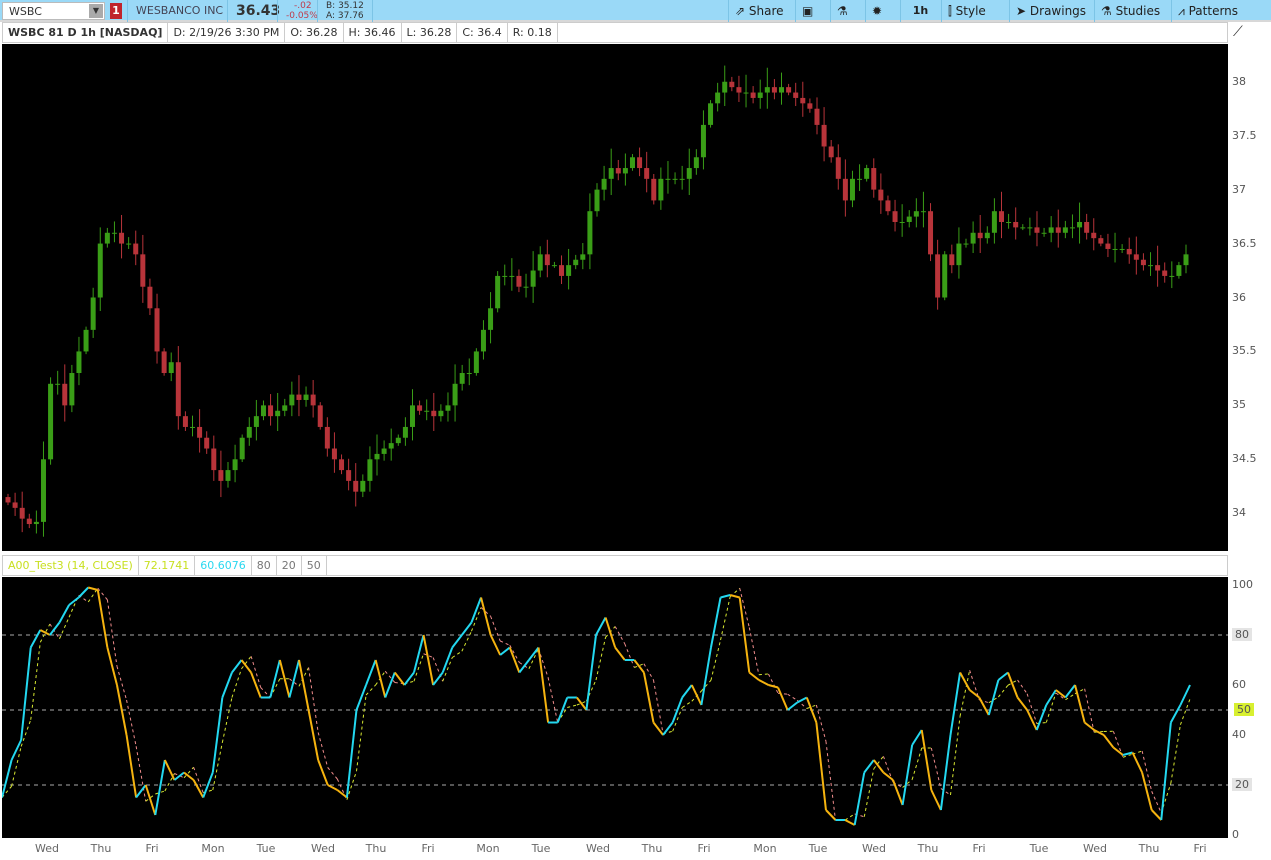 This screenshot has height=860, width=1271. Describe the element at coordinates (1130, 11) in the screenshot. I see `studies-button: ⚗ Studies` at that location.